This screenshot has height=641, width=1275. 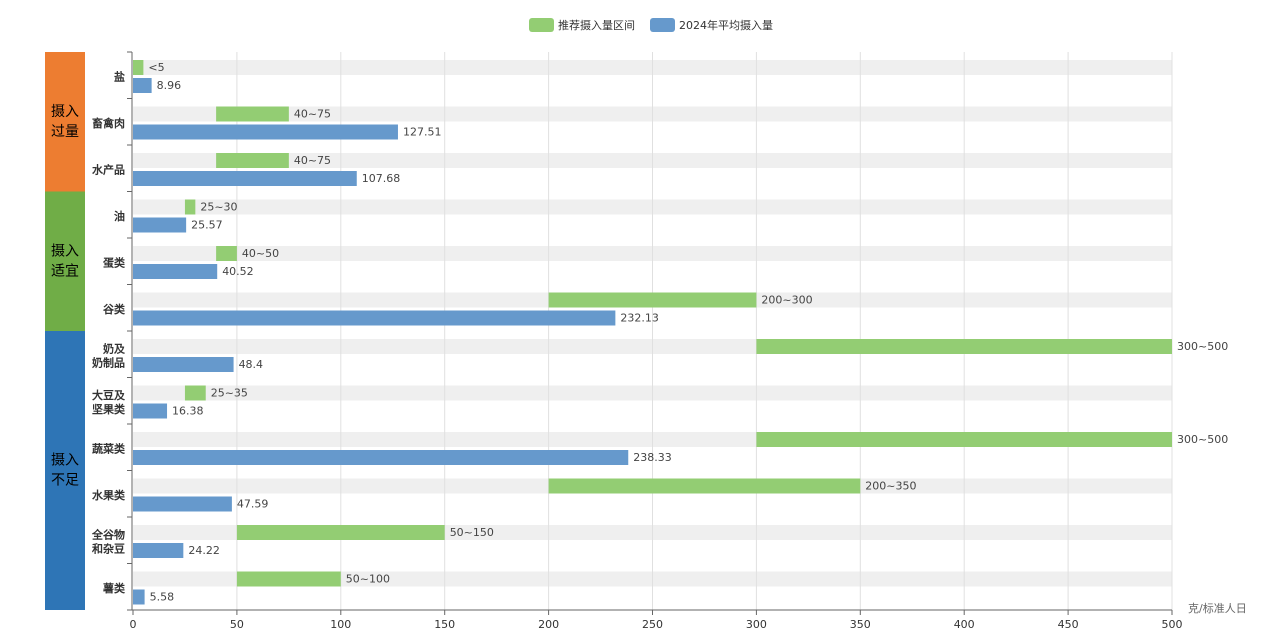 I want to click on x-tick-label: 100, so click(x=340, y=624).